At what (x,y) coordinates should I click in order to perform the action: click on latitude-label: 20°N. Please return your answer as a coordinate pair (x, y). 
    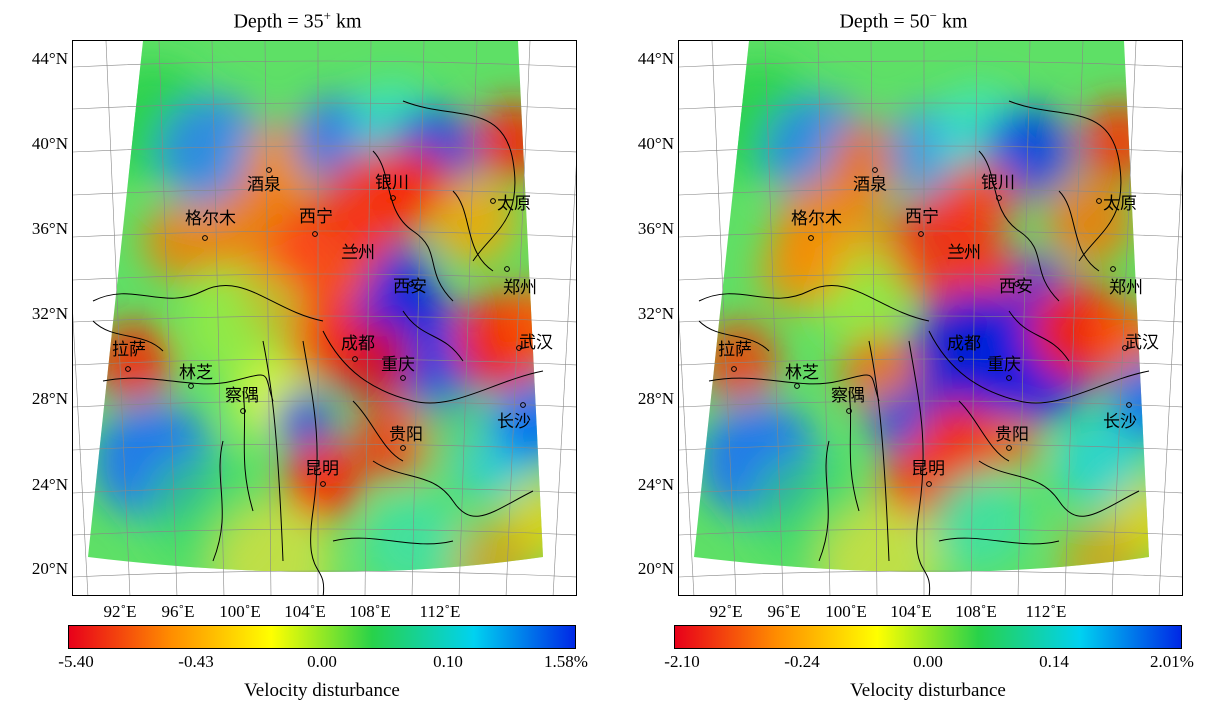
    Looking at the image, I should click on (655, 568).